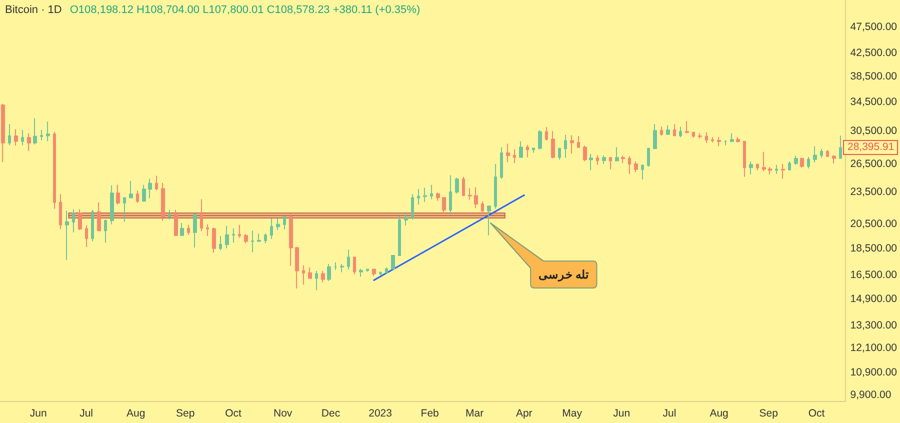 The width and height of the screenshot is (900, 423). Describe the element at coordinates (874, 275) in the screenshot. I see `y-tick-label: 16,500.00` at that location.